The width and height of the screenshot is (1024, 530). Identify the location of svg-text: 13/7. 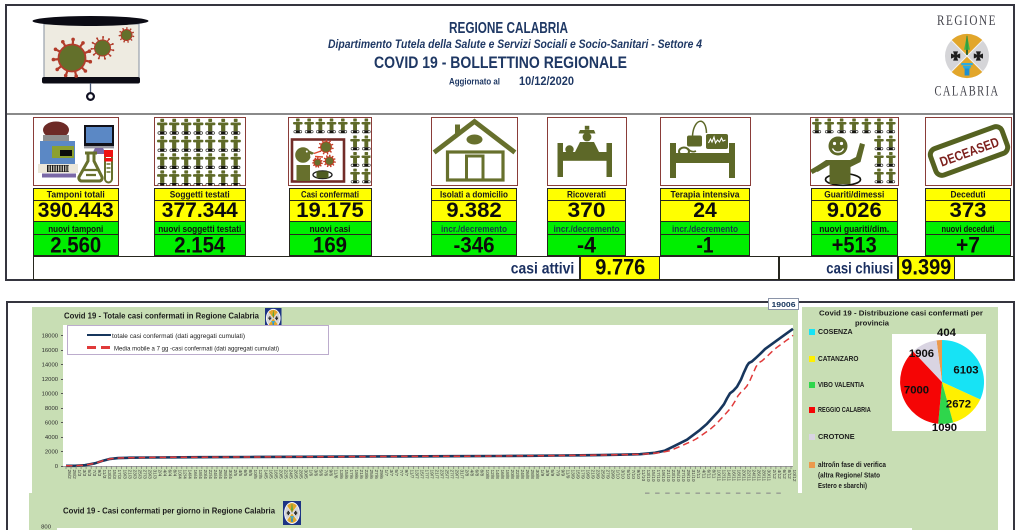
(416, 475).